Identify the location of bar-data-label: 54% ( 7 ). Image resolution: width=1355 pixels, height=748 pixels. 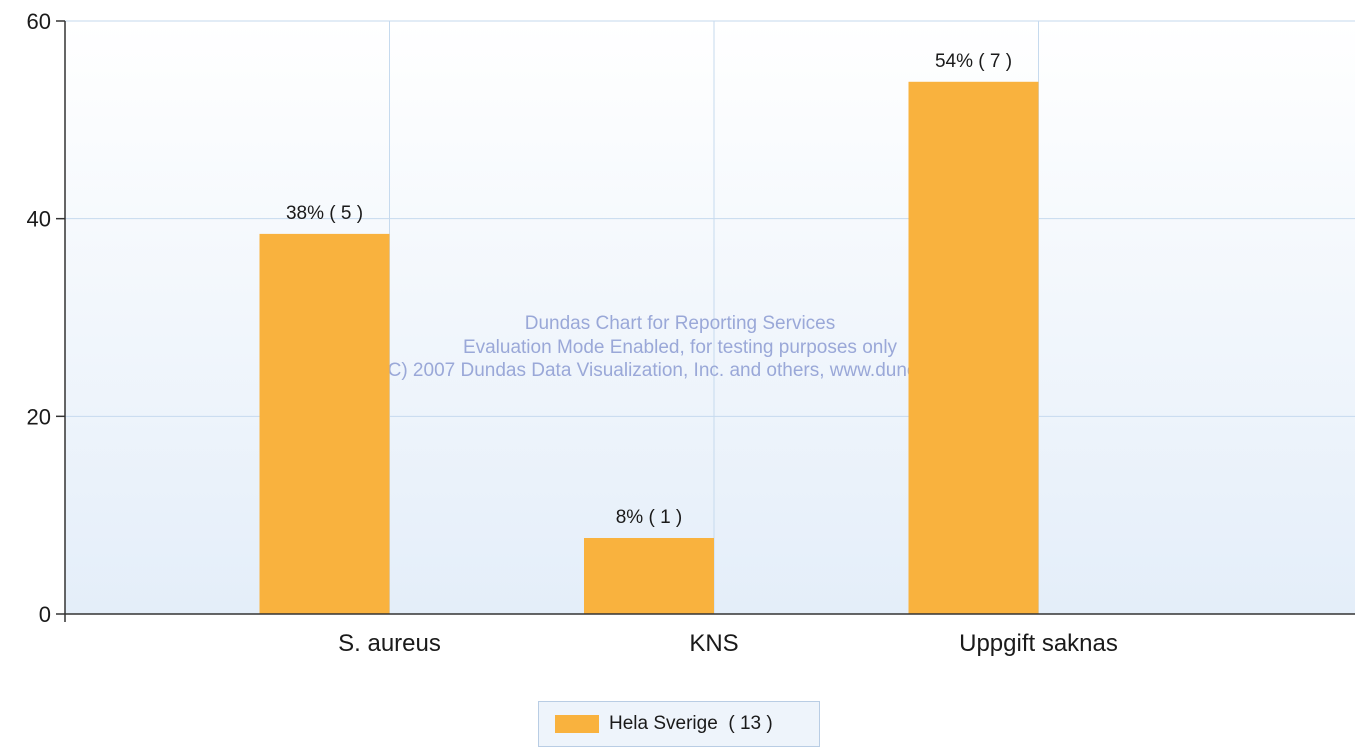
(973, 61).